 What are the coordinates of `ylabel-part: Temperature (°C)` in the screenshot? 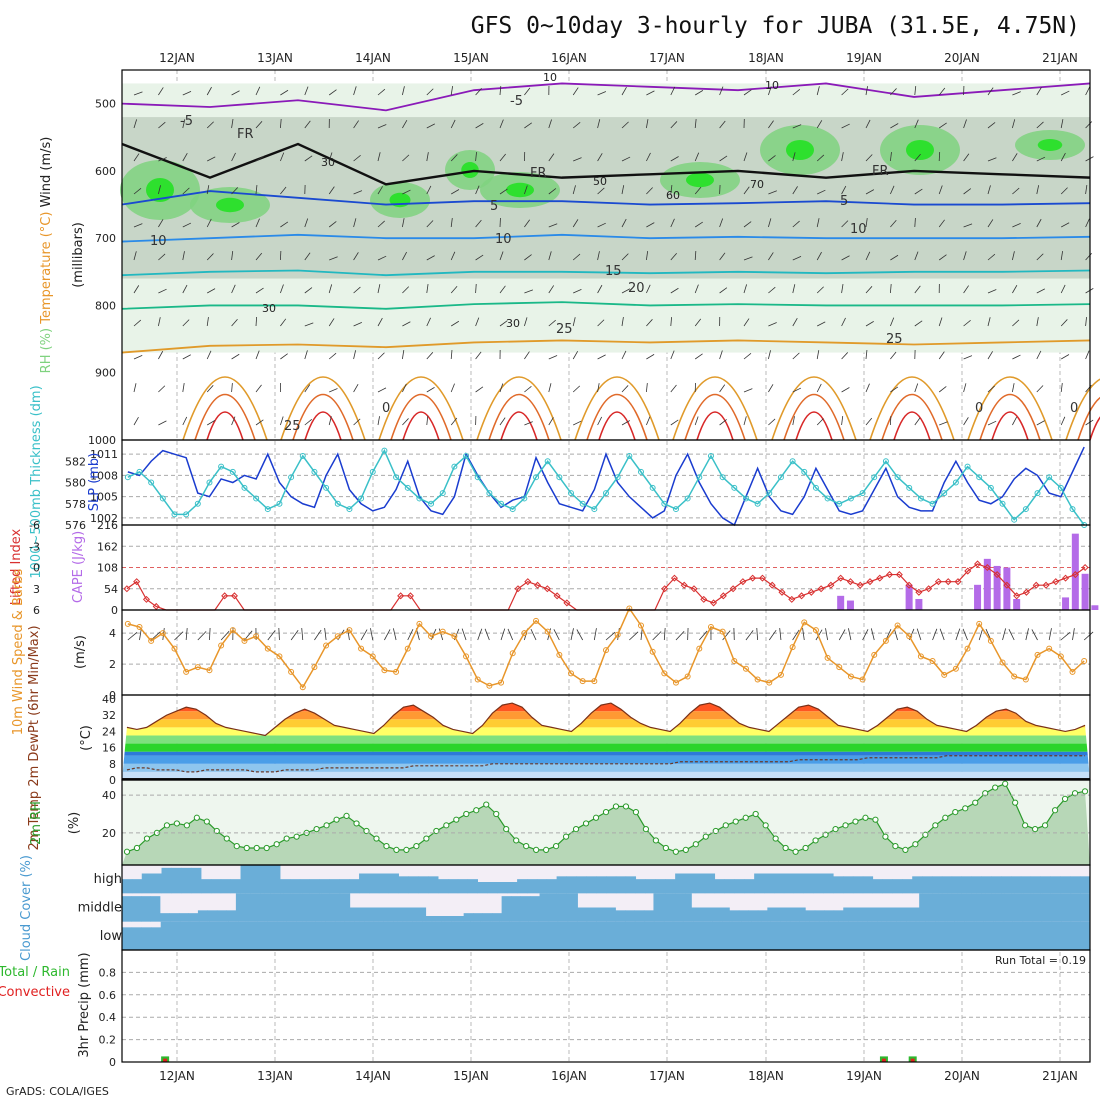 It's located at (46, 270).